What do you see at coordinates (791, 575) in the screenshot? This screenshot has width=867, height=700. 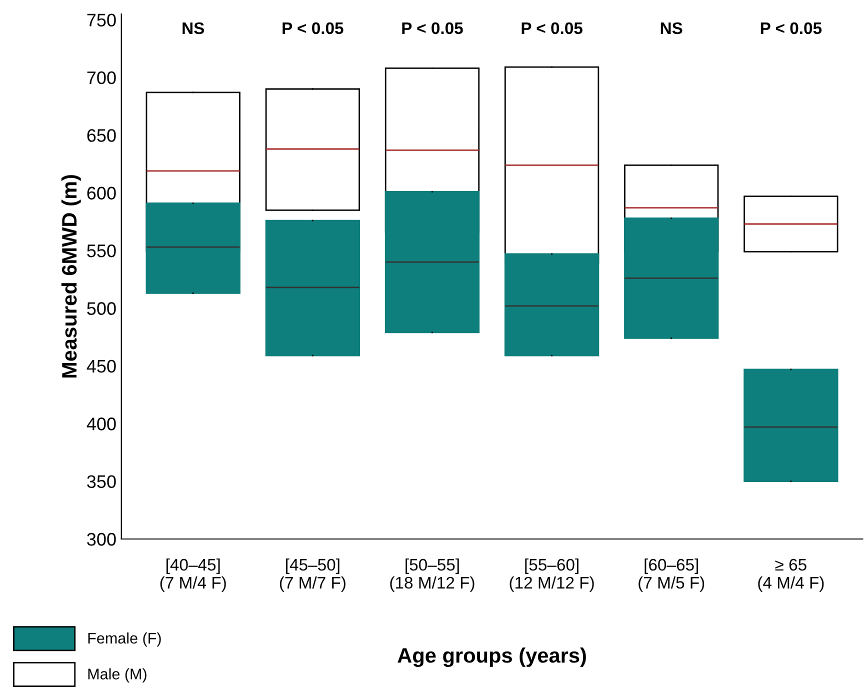 I see `x-tick-label: ≥ 65 (4 M/4 F)` at bounding box center [791, 575].